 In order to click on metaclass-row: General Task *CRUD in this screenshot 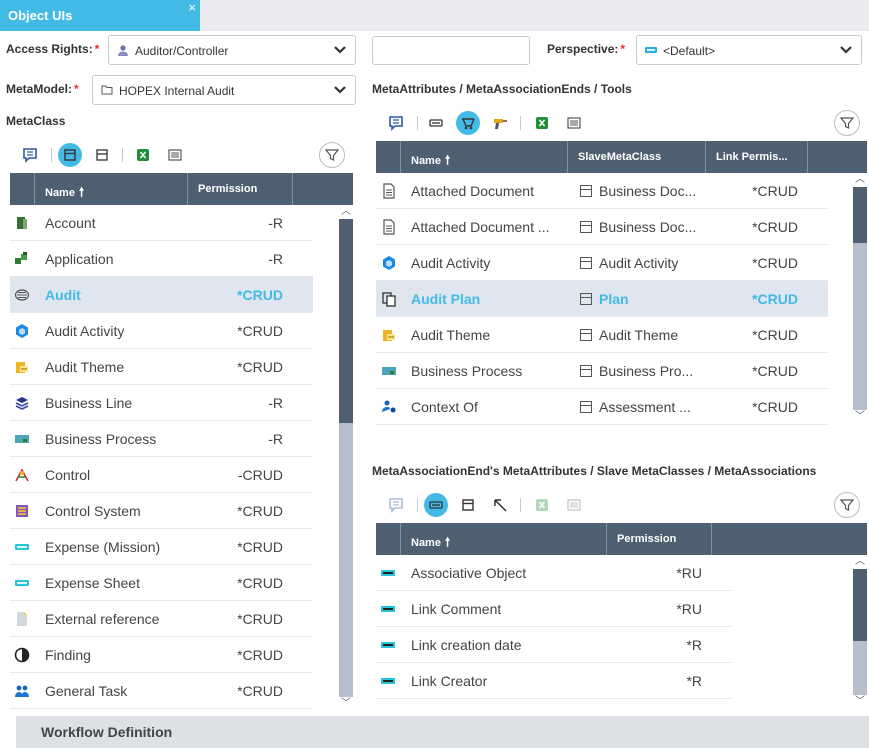, I will do `click(161, 691)`.